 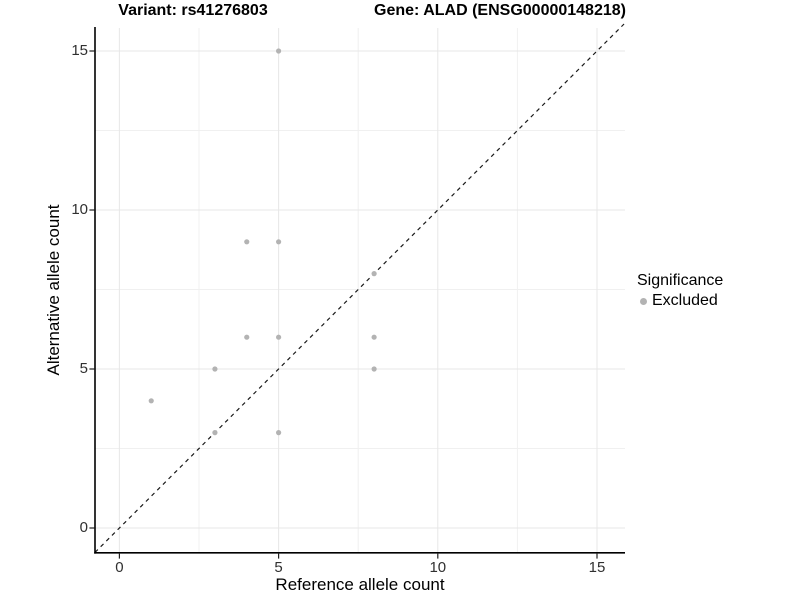 What do you see at coordinates (680, 280) in the screenshot?
I see `legend-title: Significance` at bounding box center [680, 280].